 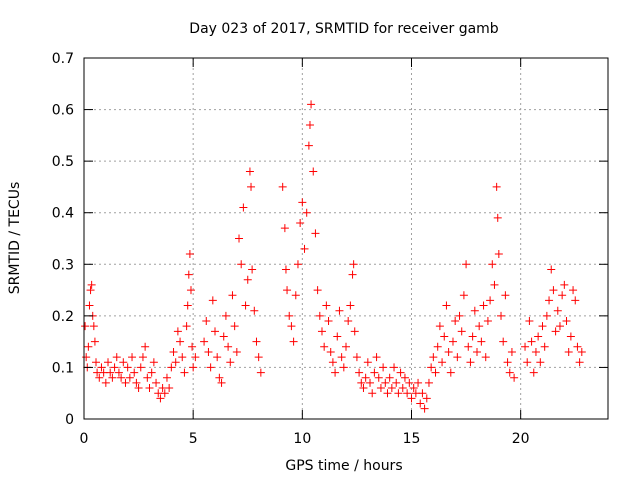 I want to click on y-tick-label: 0.7, so click(x=63, y=59).